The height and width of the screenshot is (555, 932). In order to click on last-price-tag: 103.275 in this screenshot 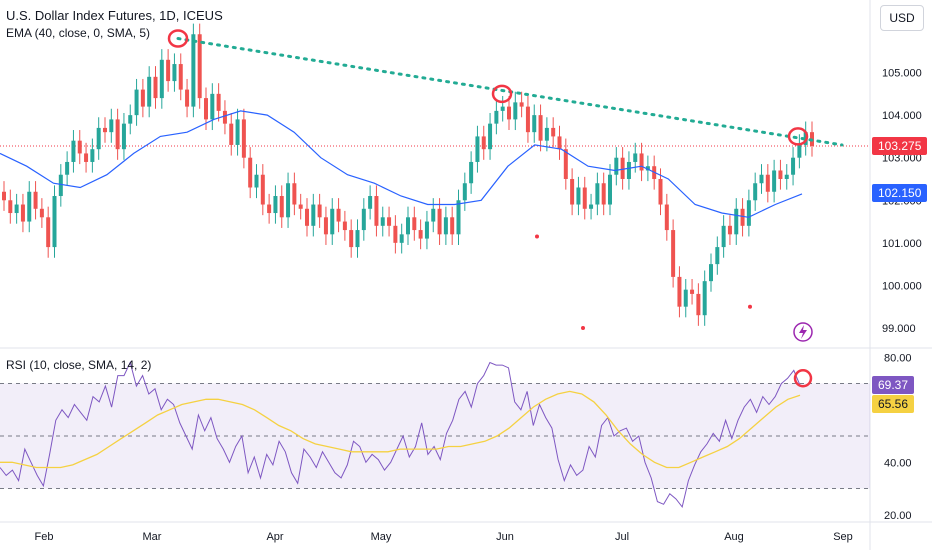, I will do `click(900, 146)`.